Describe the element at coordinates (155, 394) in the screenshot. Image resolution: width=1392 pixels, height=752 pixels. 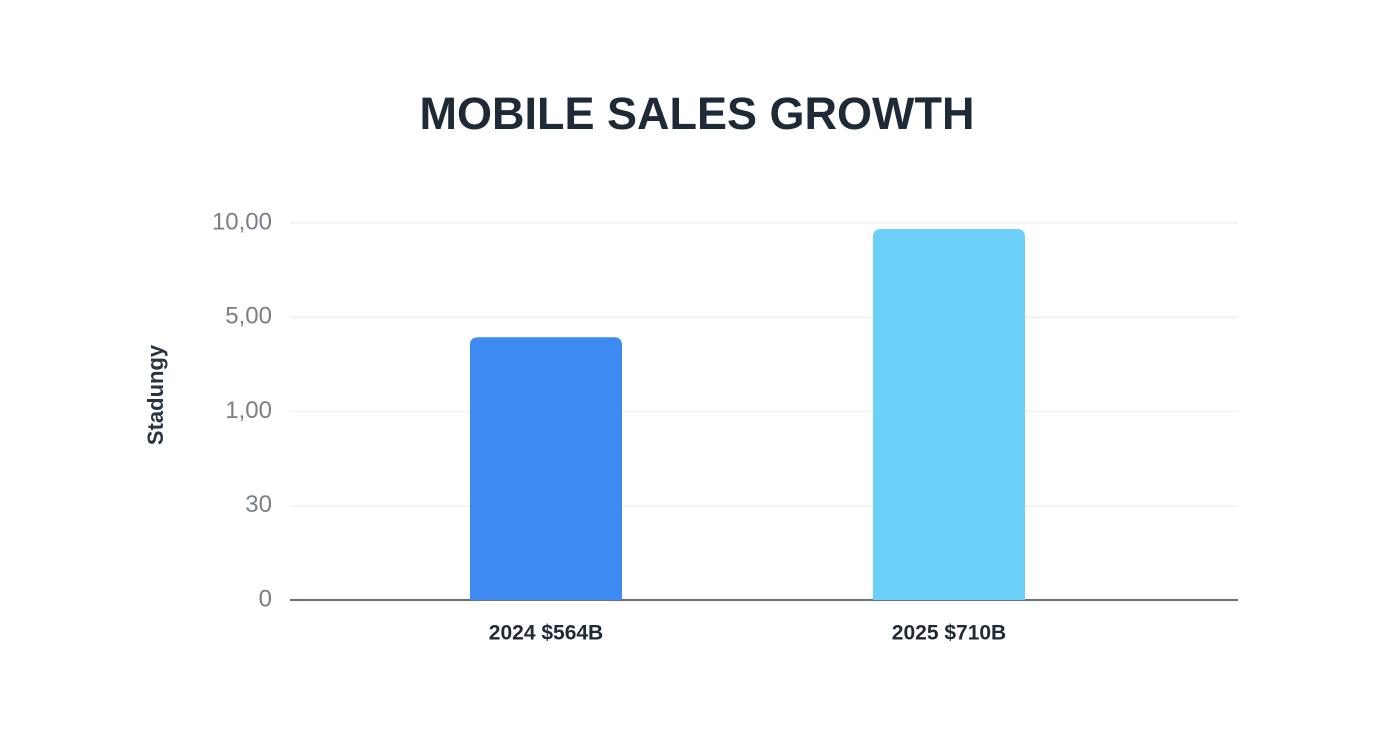
I see `y-axis-label: Stadungy` at that location.